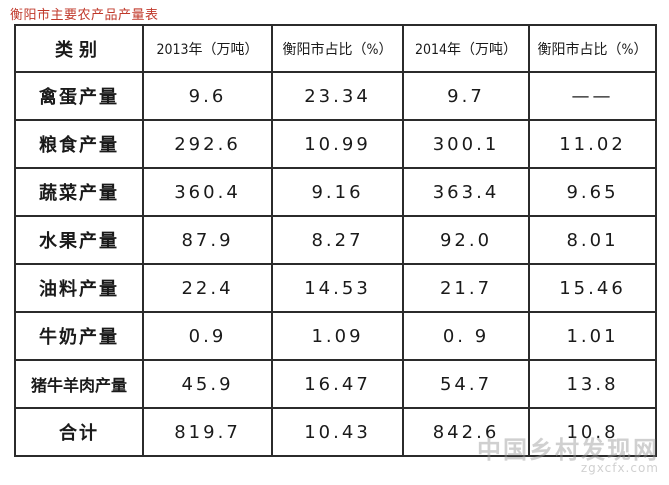 The width and height of the screenshot is (669, 485). I want to click on cell-2014-share: 15.46, so click(592, 288).